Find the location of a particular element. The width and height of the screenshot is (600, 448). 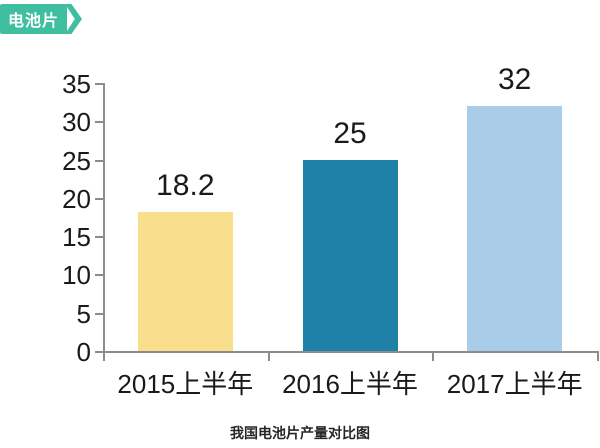

category-tag-label: 电池片 is located at coordinates (34, 21).